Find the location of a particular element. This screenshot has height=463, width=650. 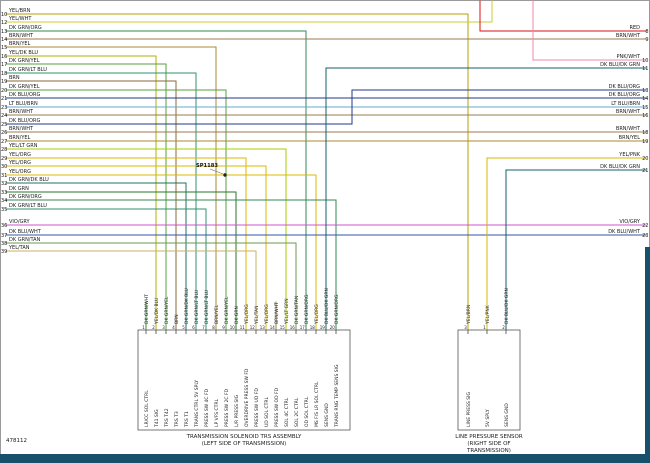

solenoid-assembly-pin-function-label: SENS GND is located at coordinates (327, 415).